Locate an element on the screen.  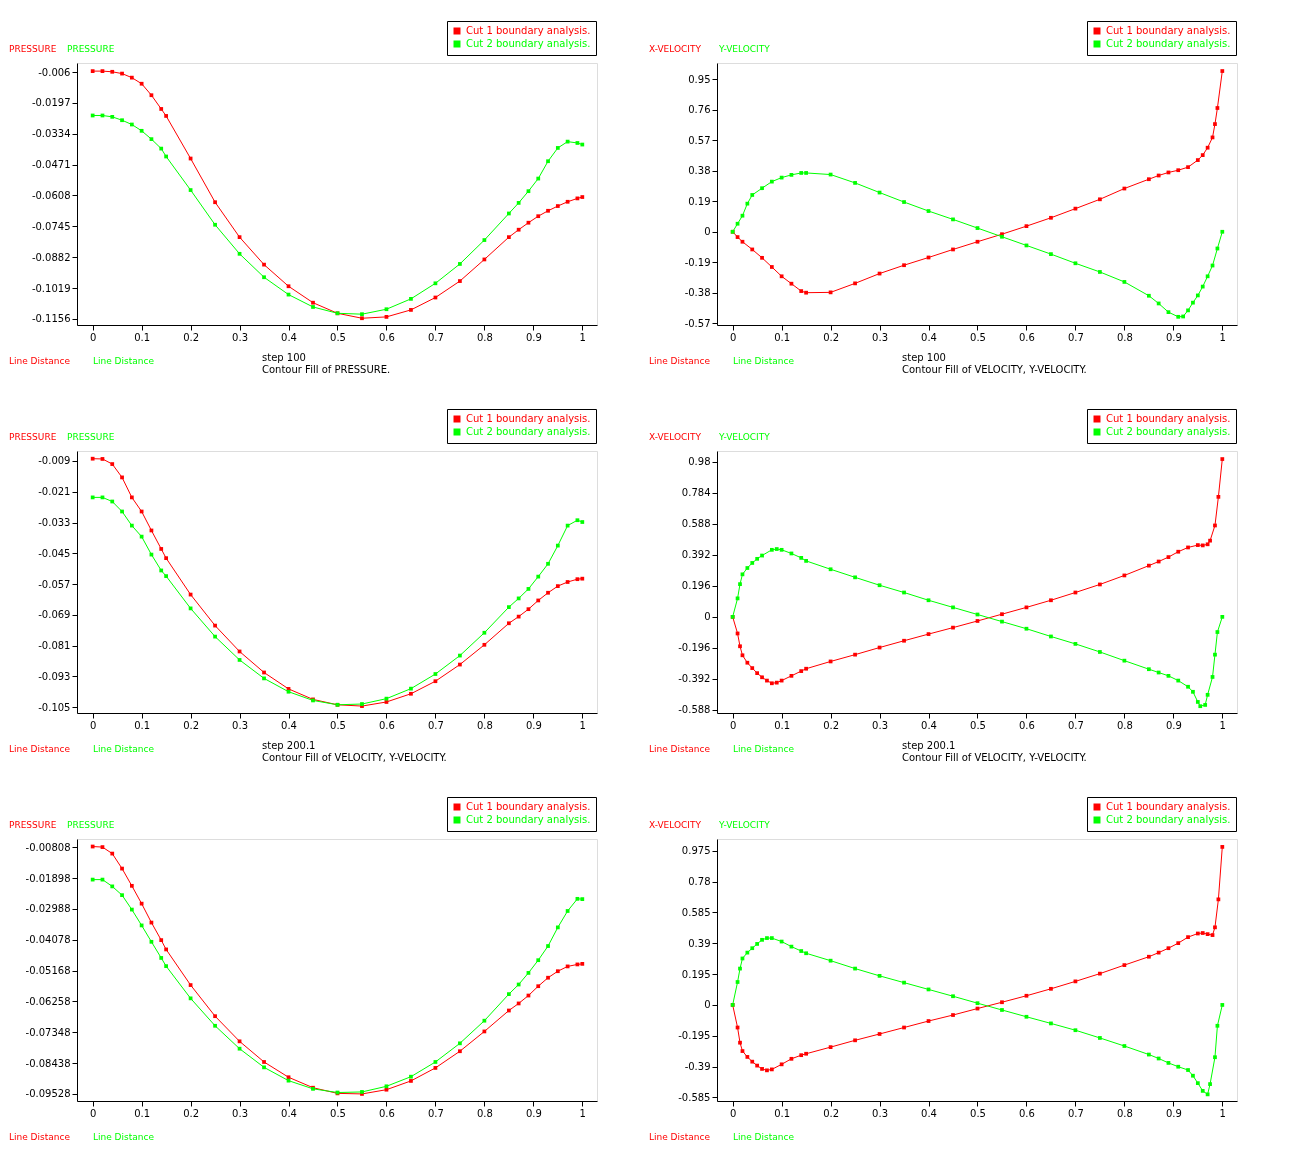
y-tick-label: 0.784 is located at coordinates (696, 493).